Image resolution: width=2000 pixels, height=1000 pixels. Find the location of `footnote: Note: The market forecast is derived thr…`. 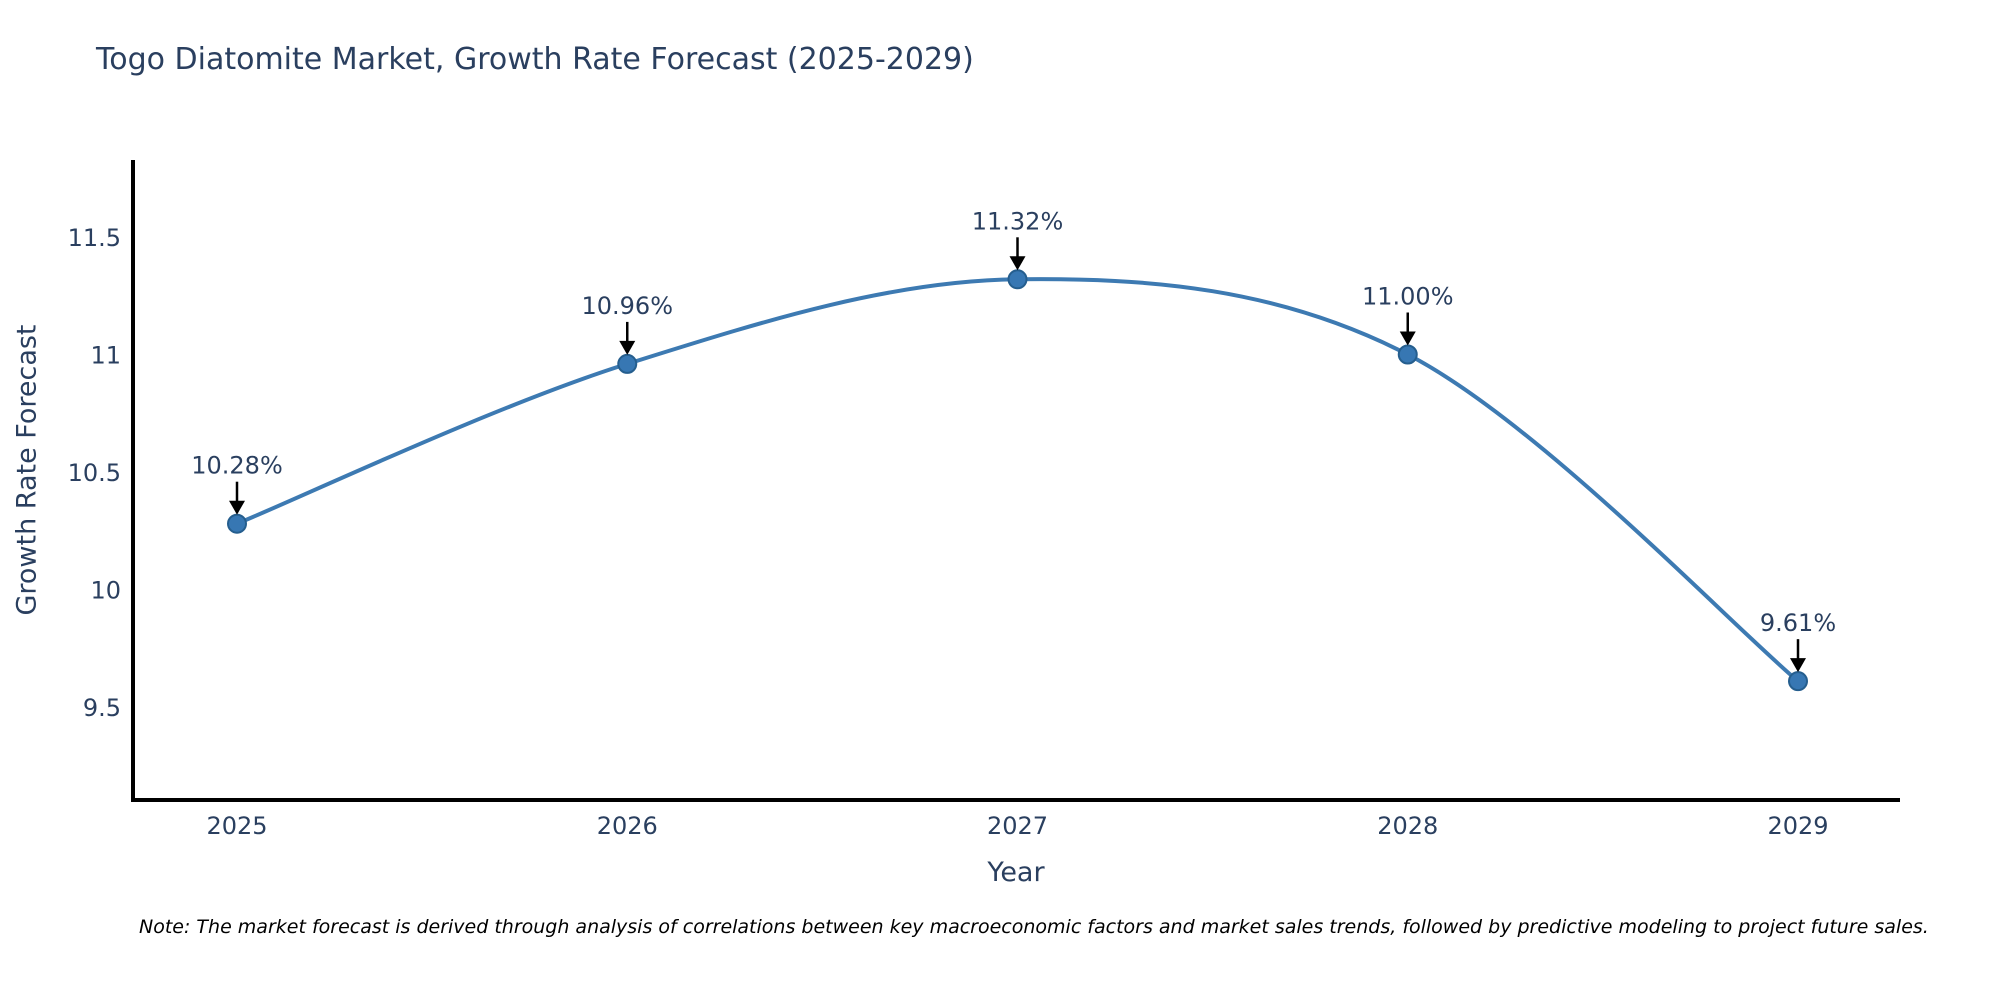

footnote: Note: The market forecast is derived thr… is located at coordinates (1034, 927).